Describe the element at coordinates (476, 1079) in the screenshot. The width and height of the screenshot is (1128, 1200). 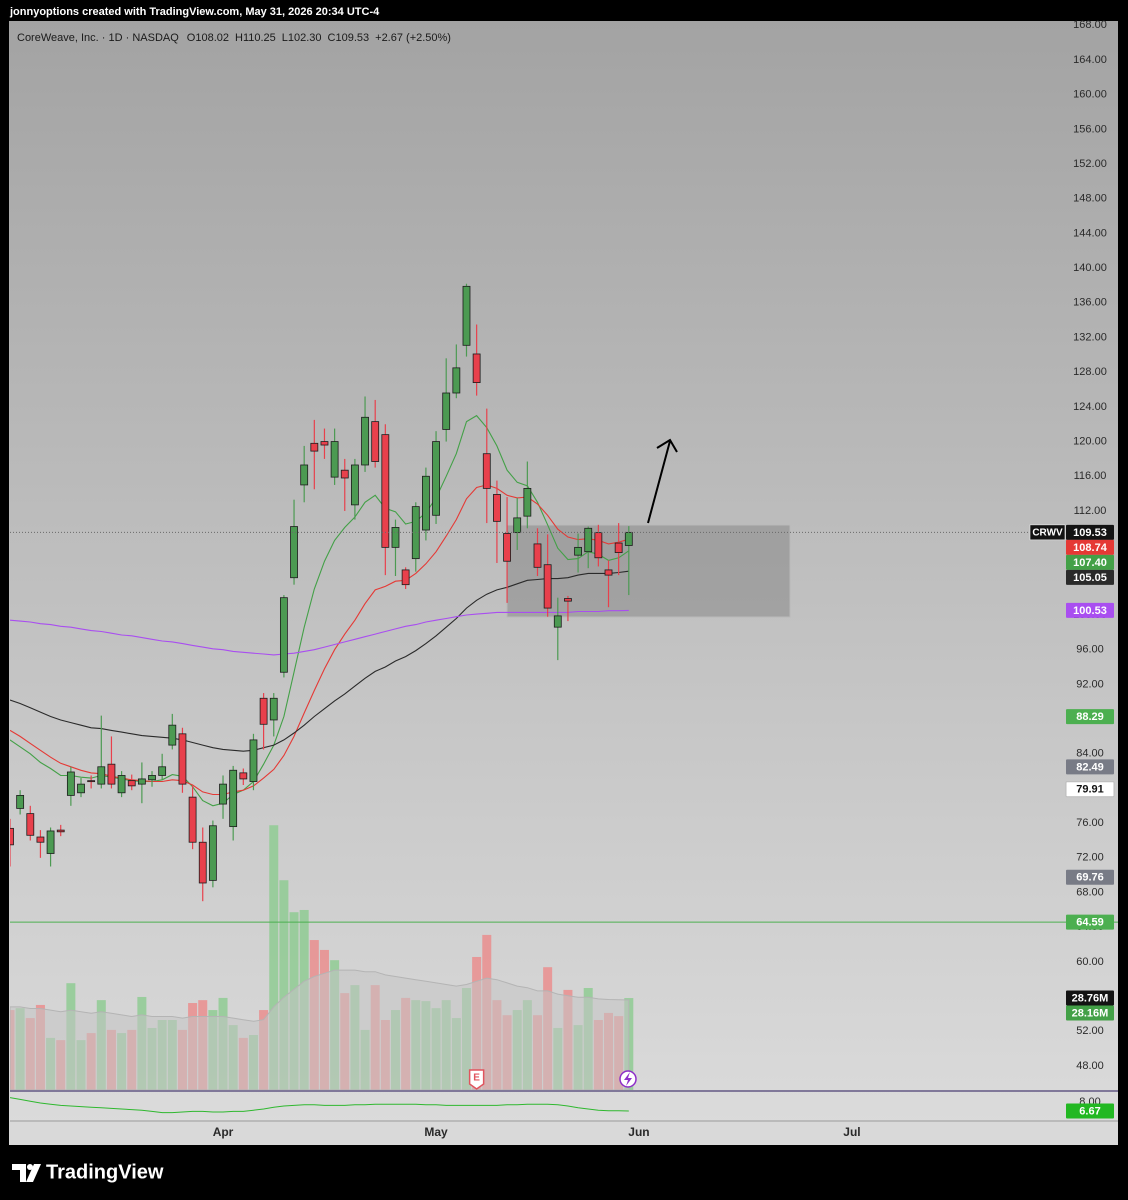
I see `event-marker` at that location.